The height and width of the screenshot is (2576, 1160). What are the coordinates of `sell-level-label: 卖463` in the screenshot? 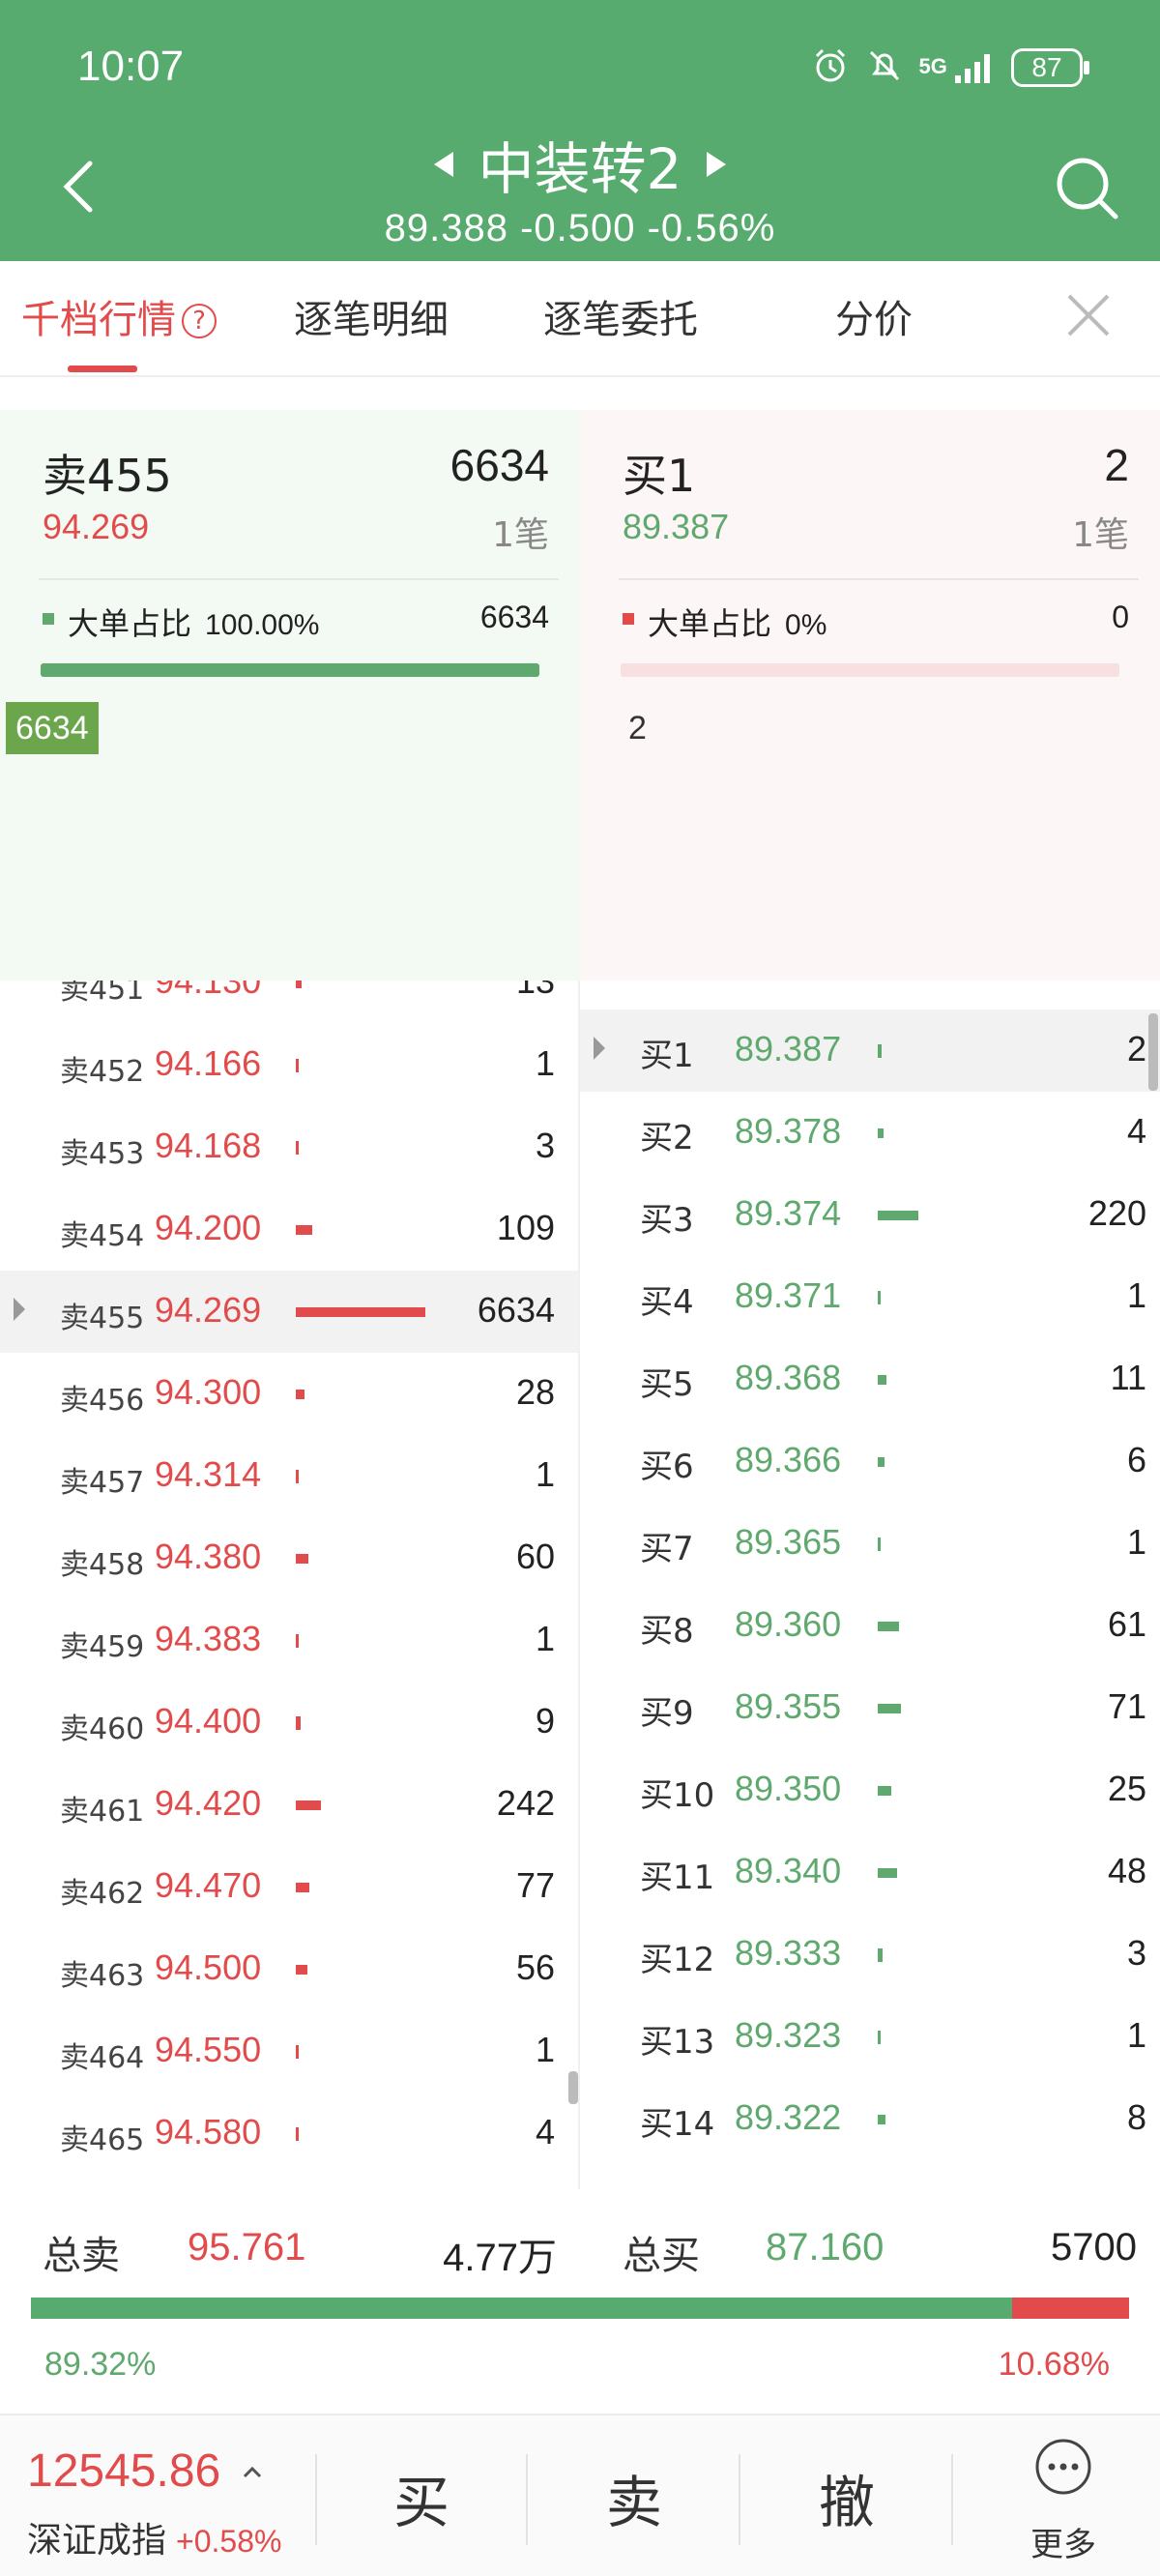 It's located at (103, 1976).